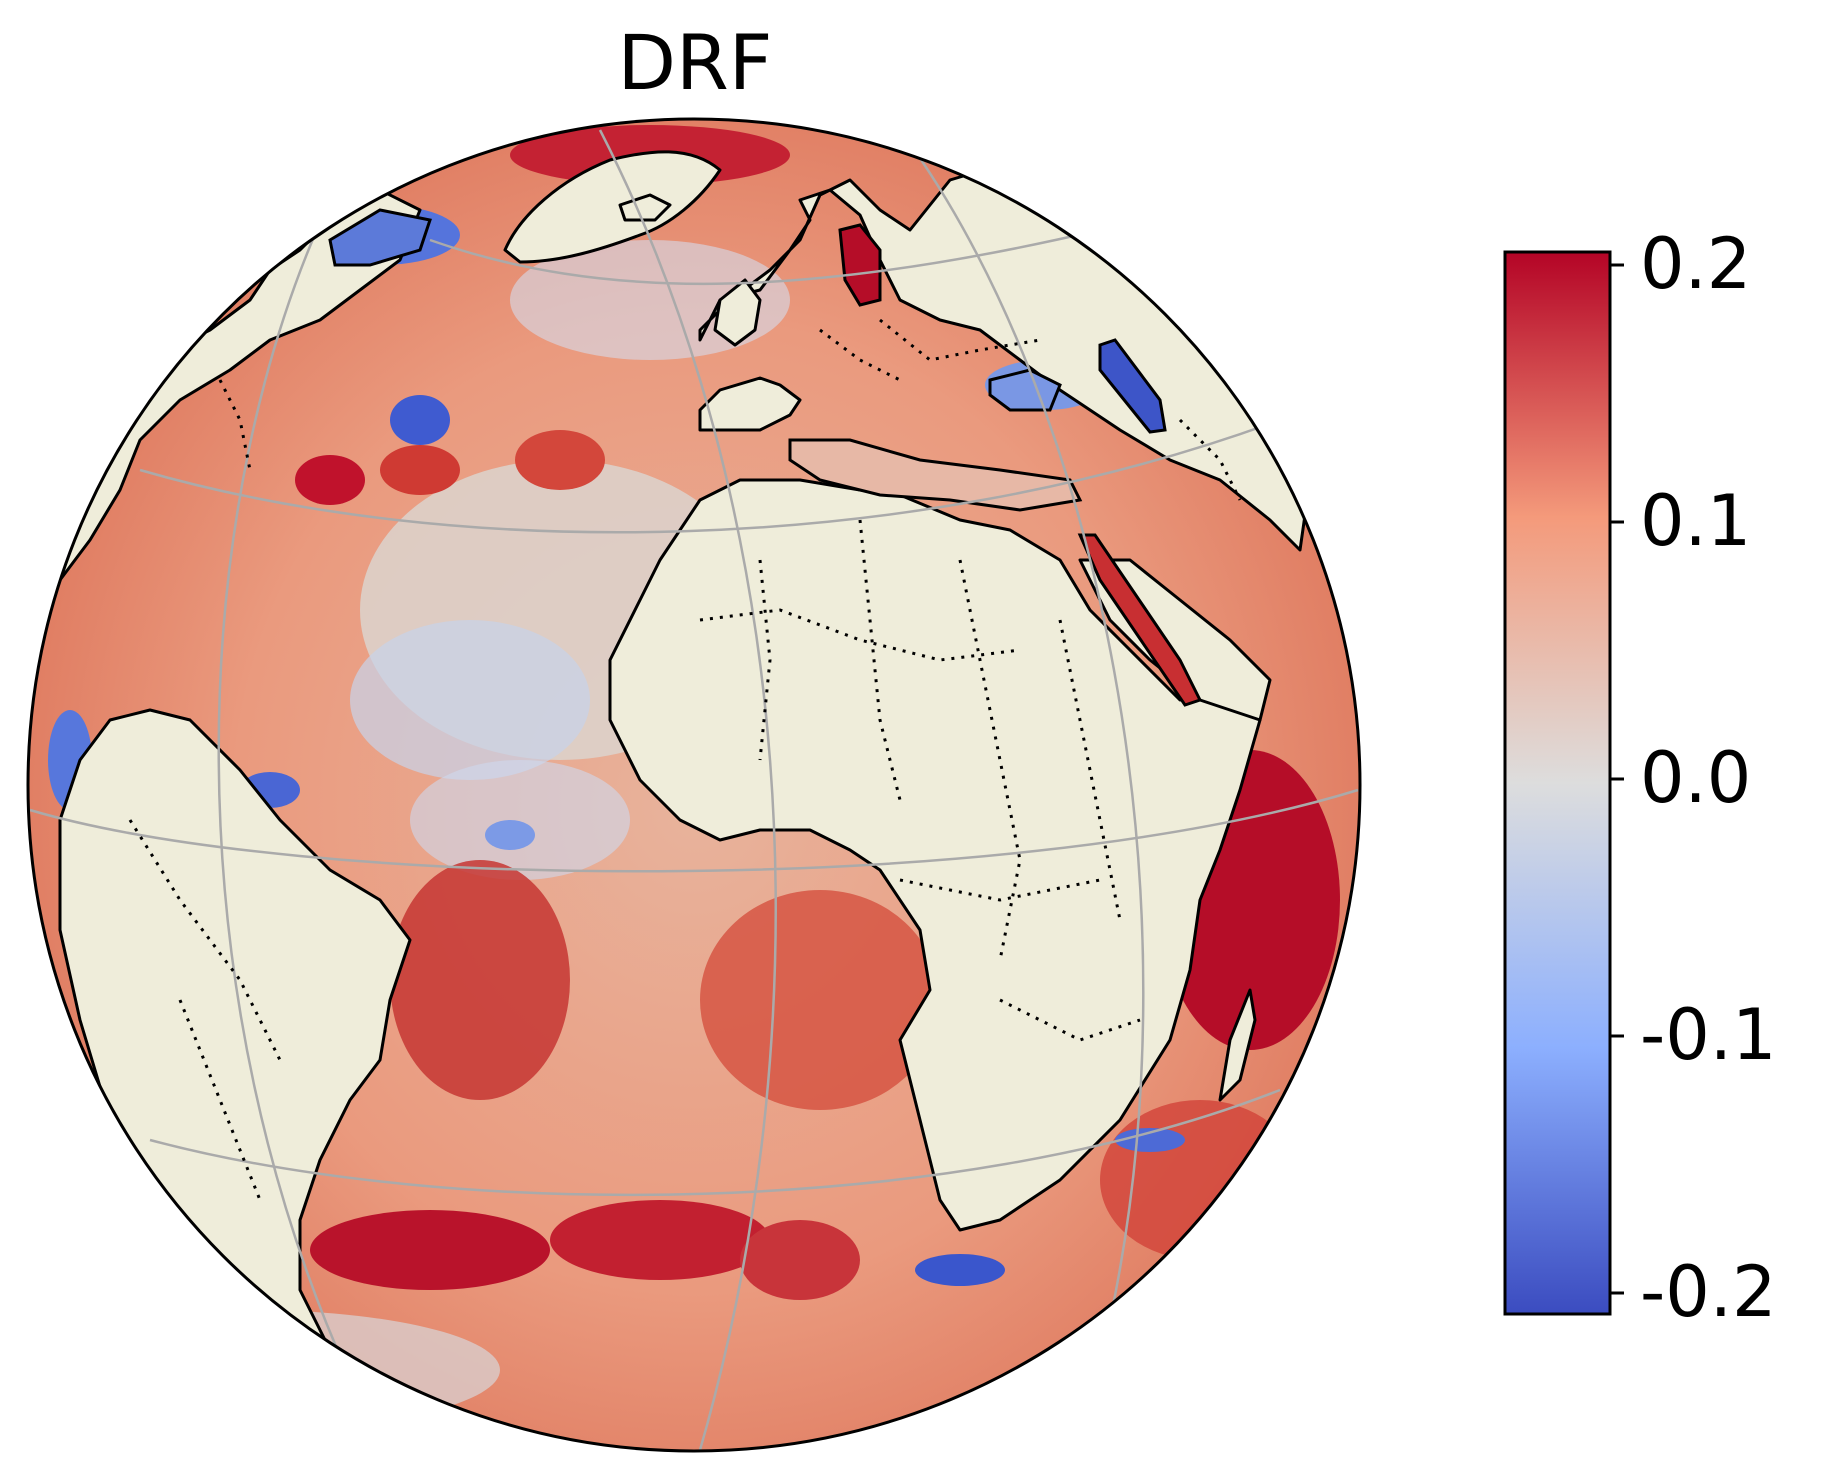  Describe the element at coordinates (1557, 783) in the screenshot. I see `colorbar-bar` at that location.